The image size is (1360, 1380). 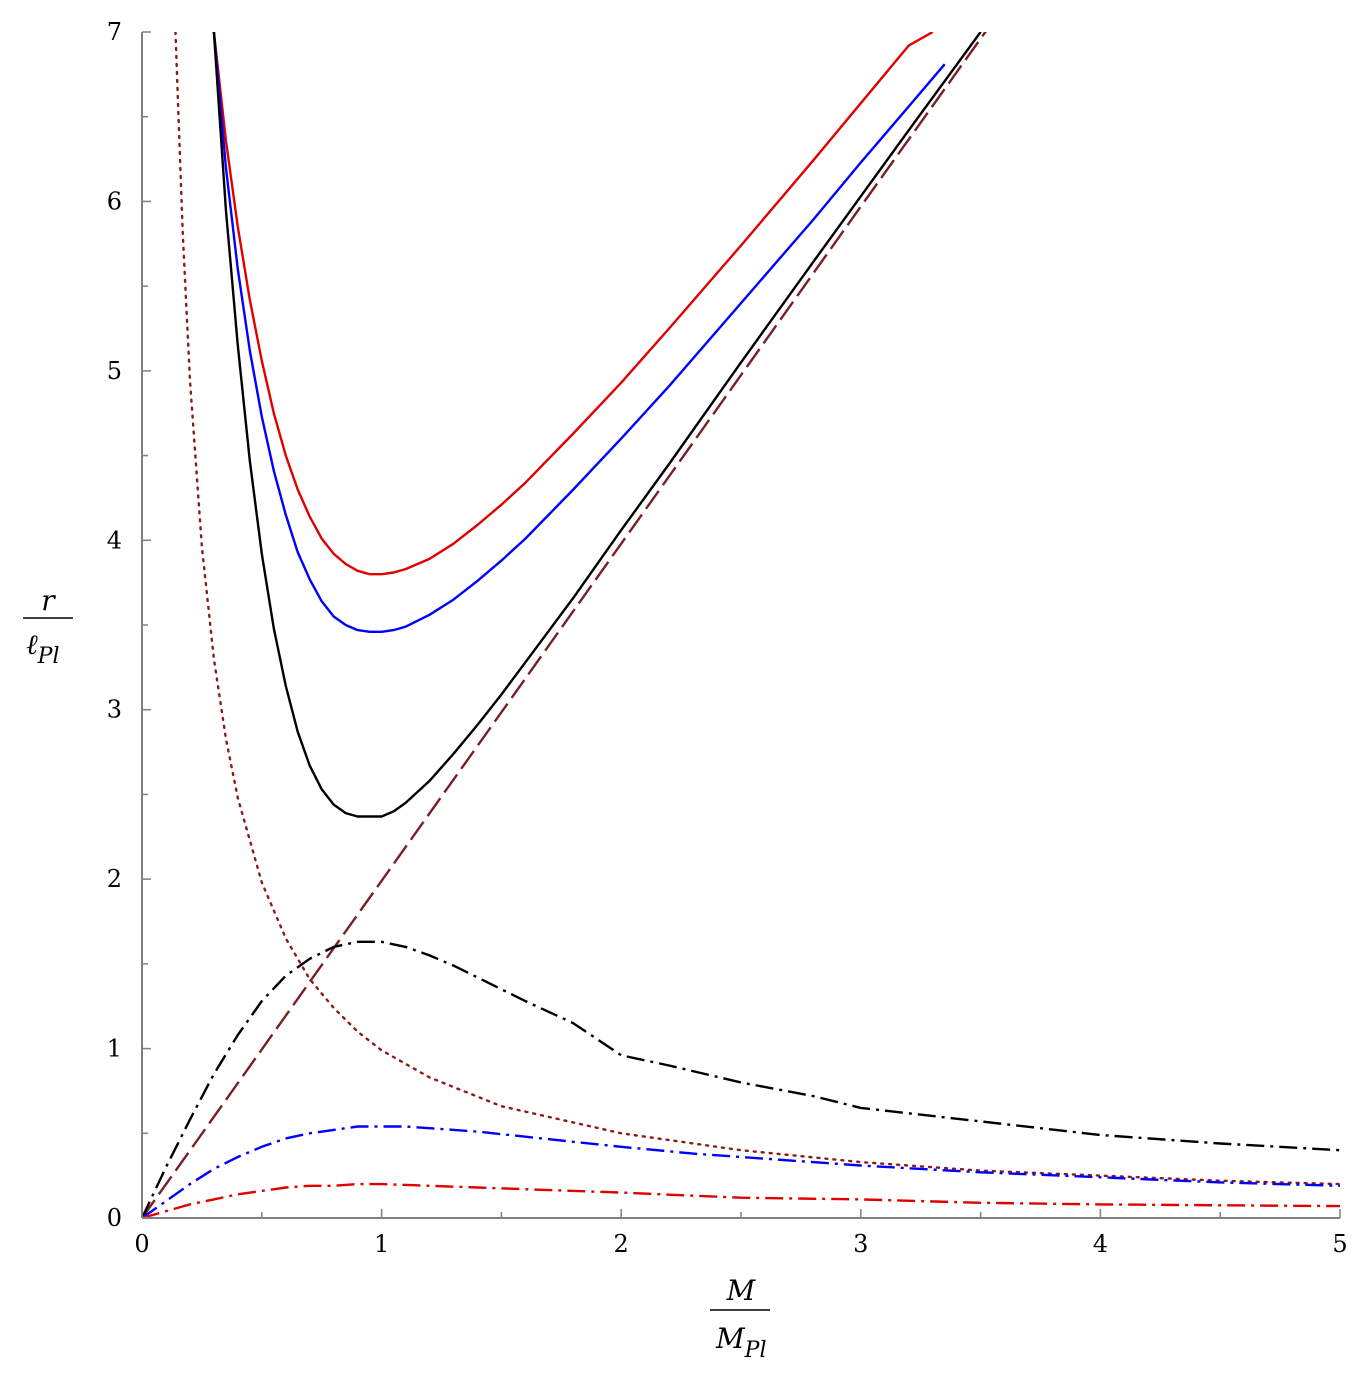 I want to click on y-axis-label-numerator: r, so click(x=48, y=600).